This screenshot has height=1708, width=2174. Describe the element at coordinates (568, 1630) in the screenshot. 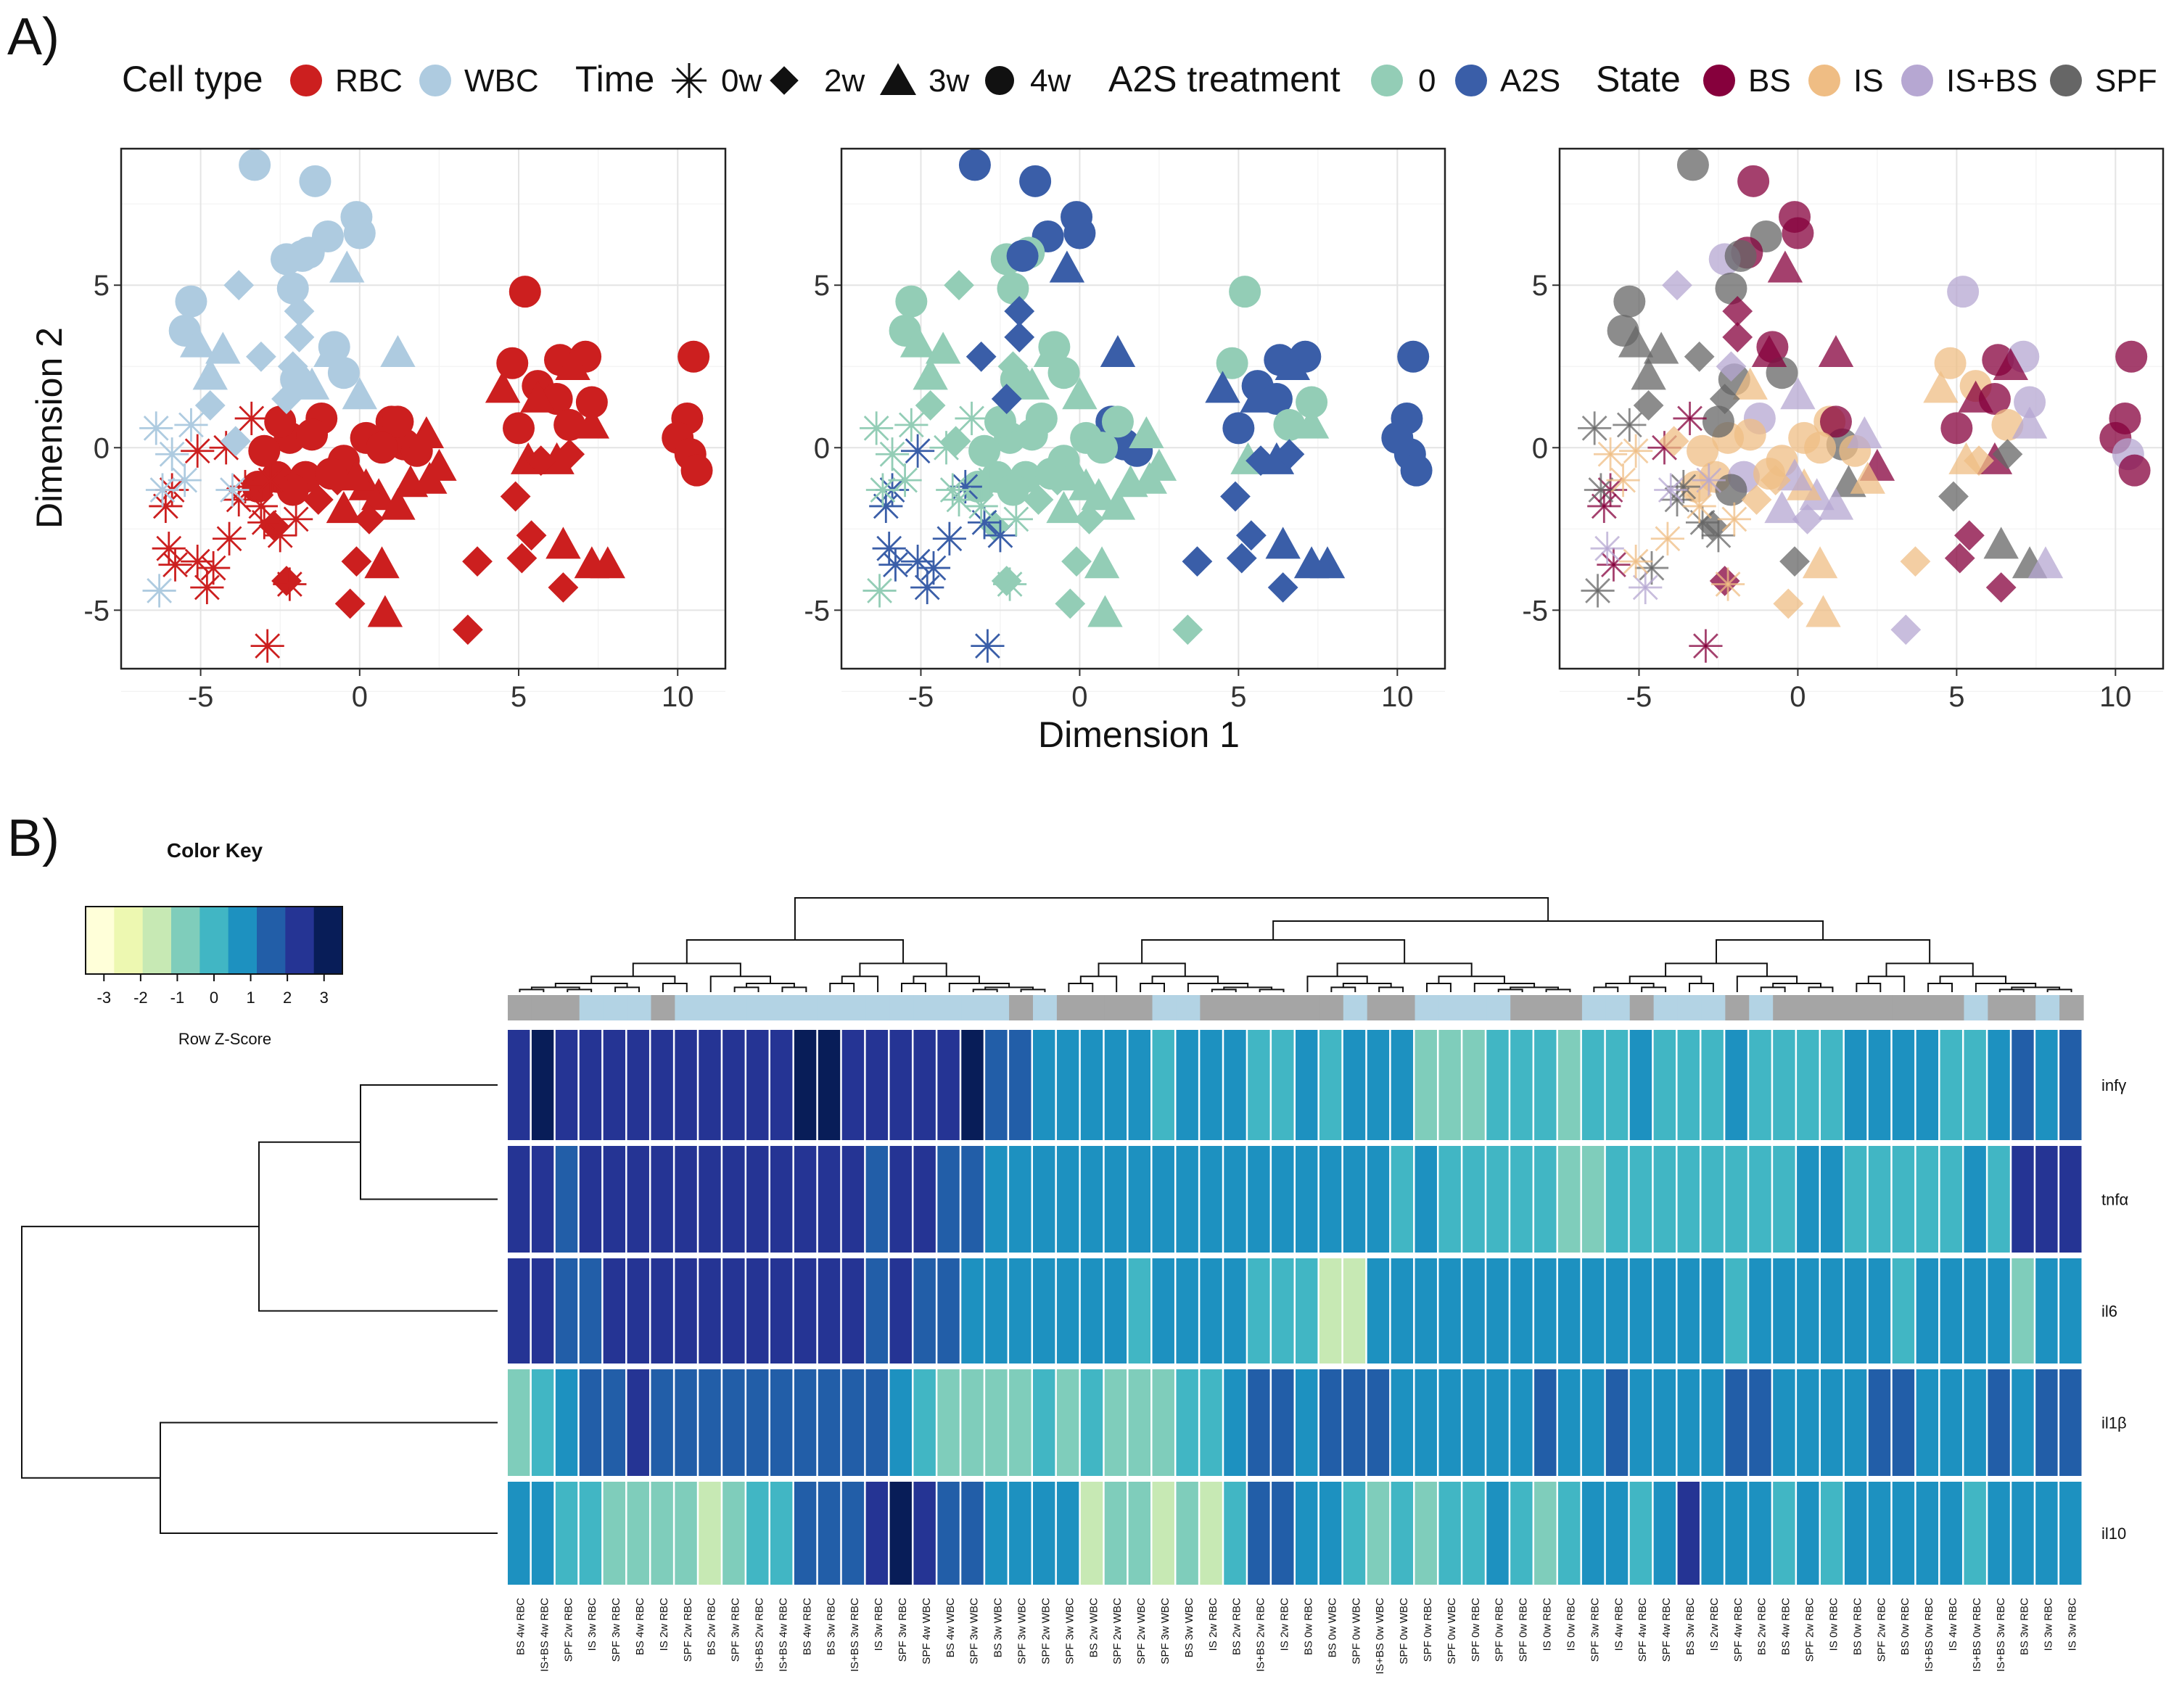

I see `heatmap-column-label: SPF 2w RBC` at that location.